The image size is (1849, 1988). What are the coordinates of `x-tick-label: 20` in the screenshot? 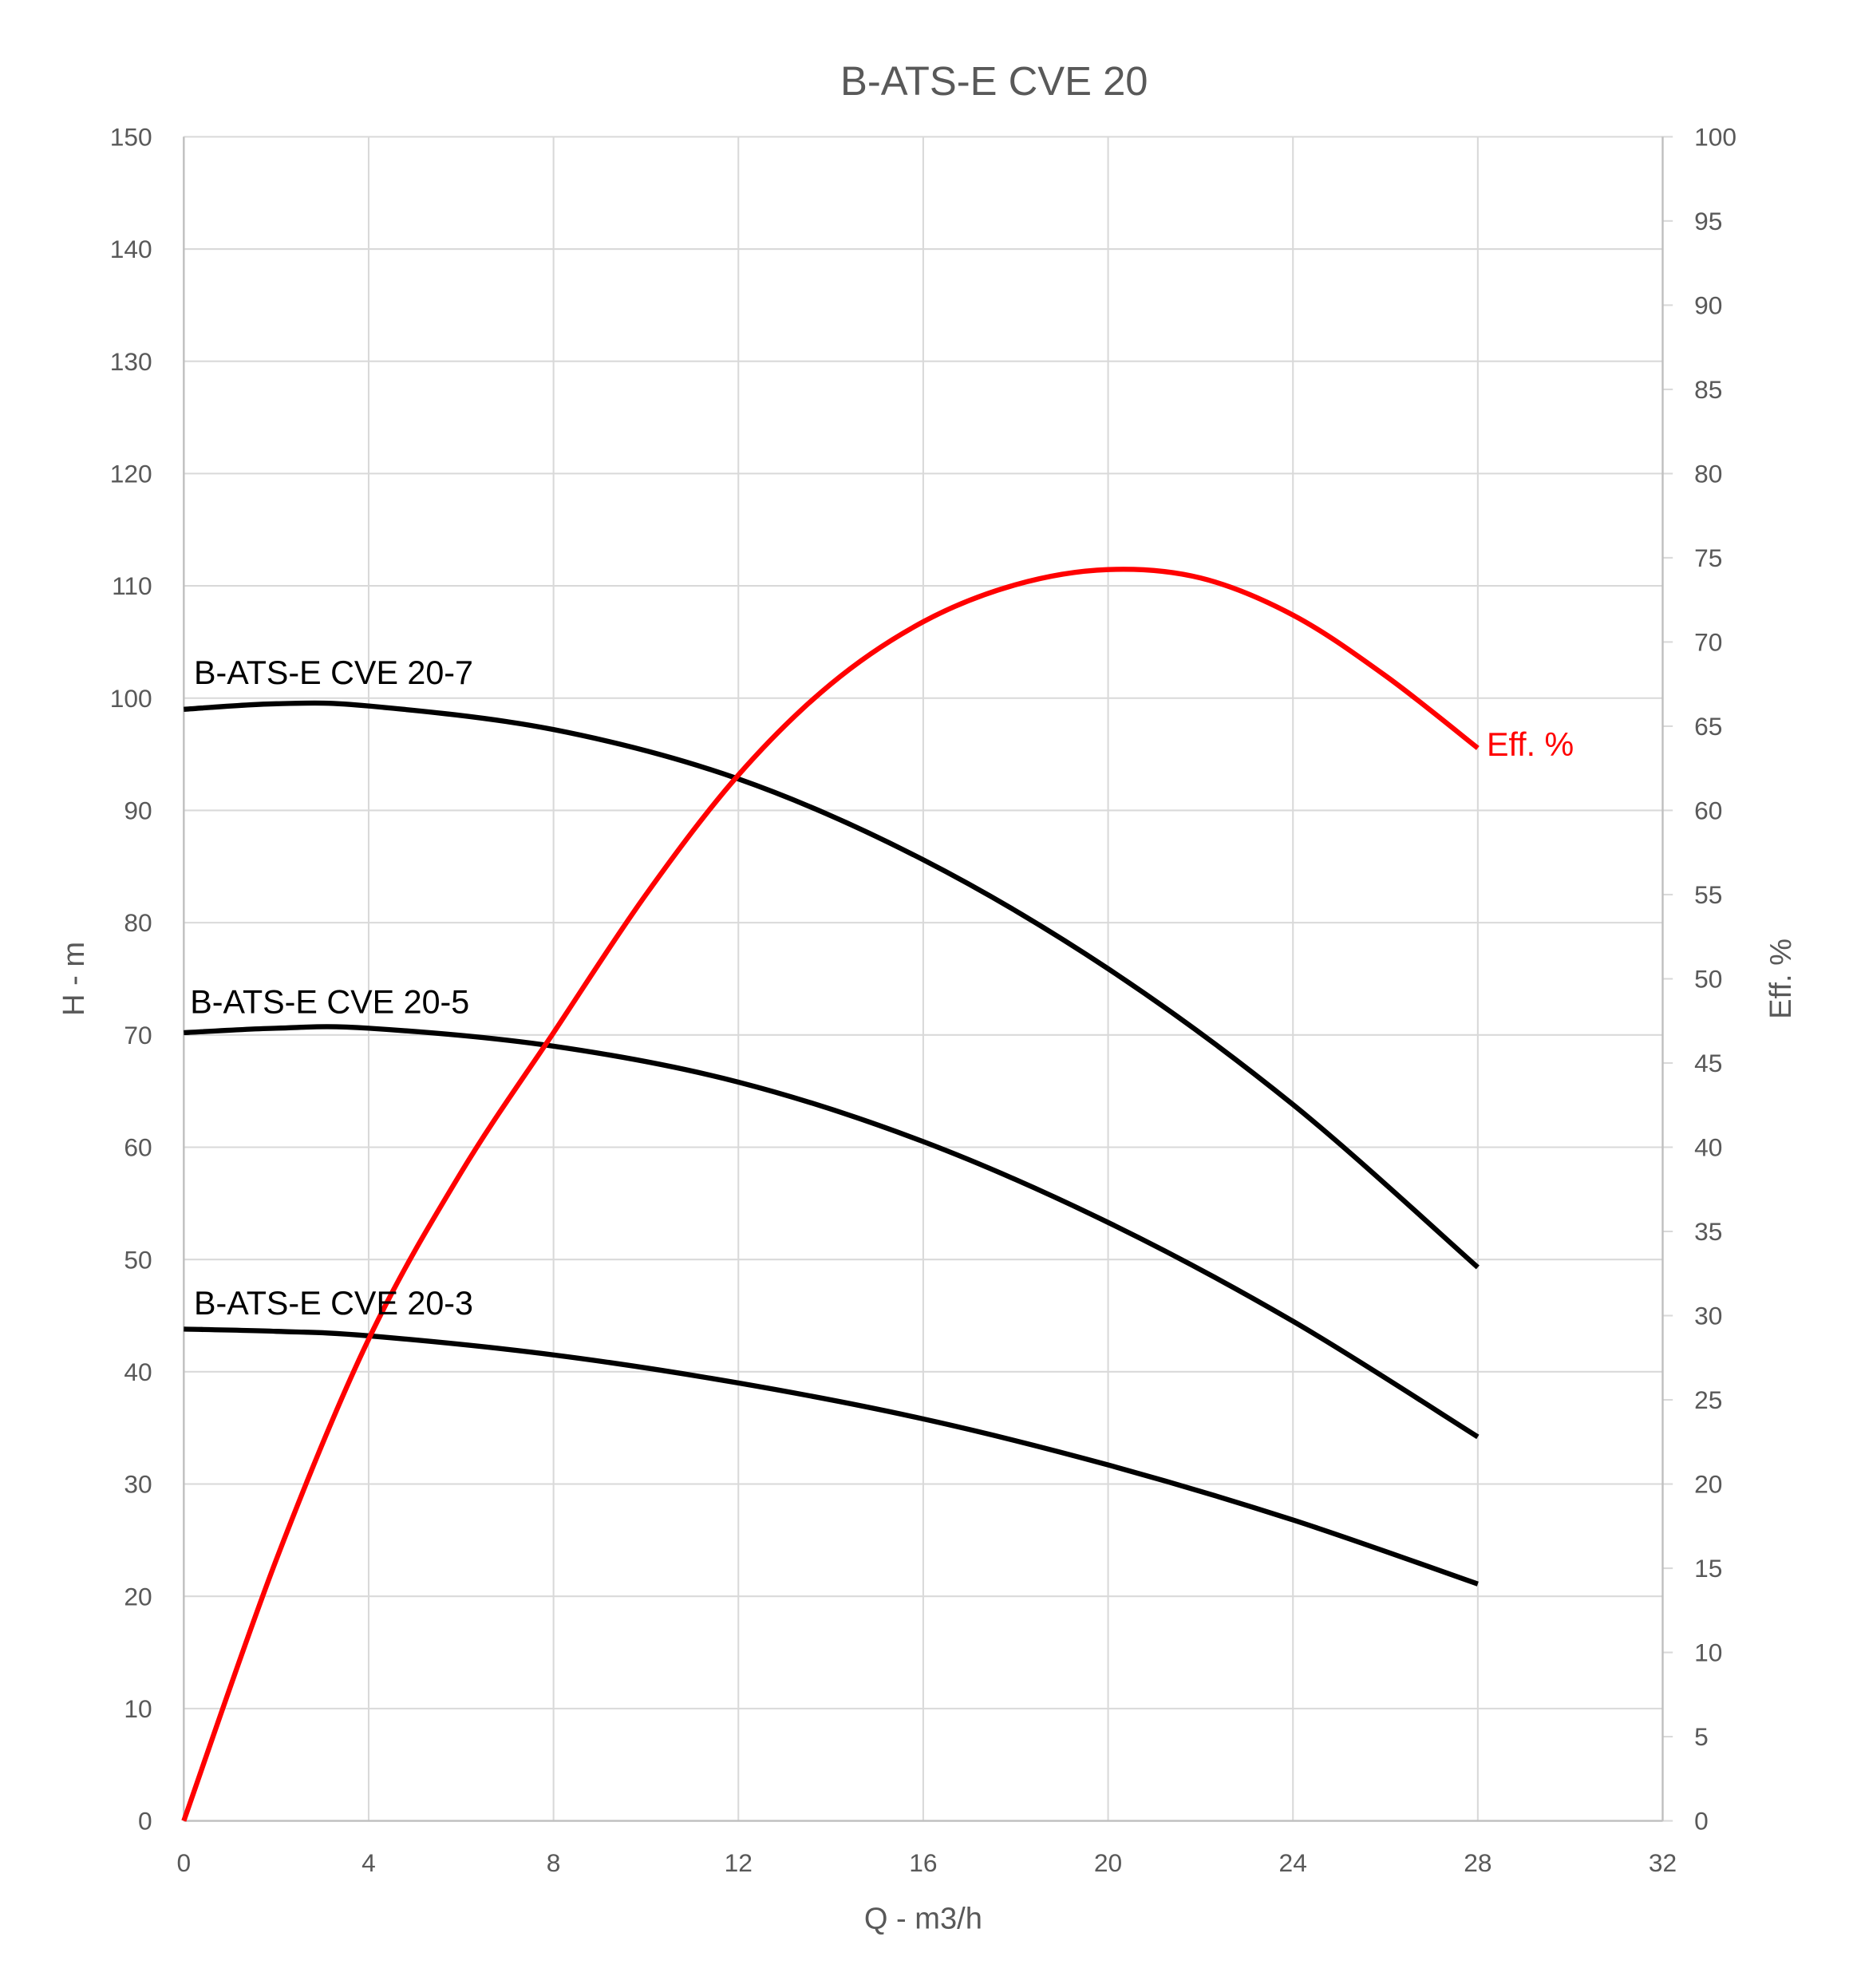 It's located at (1108, 1862).